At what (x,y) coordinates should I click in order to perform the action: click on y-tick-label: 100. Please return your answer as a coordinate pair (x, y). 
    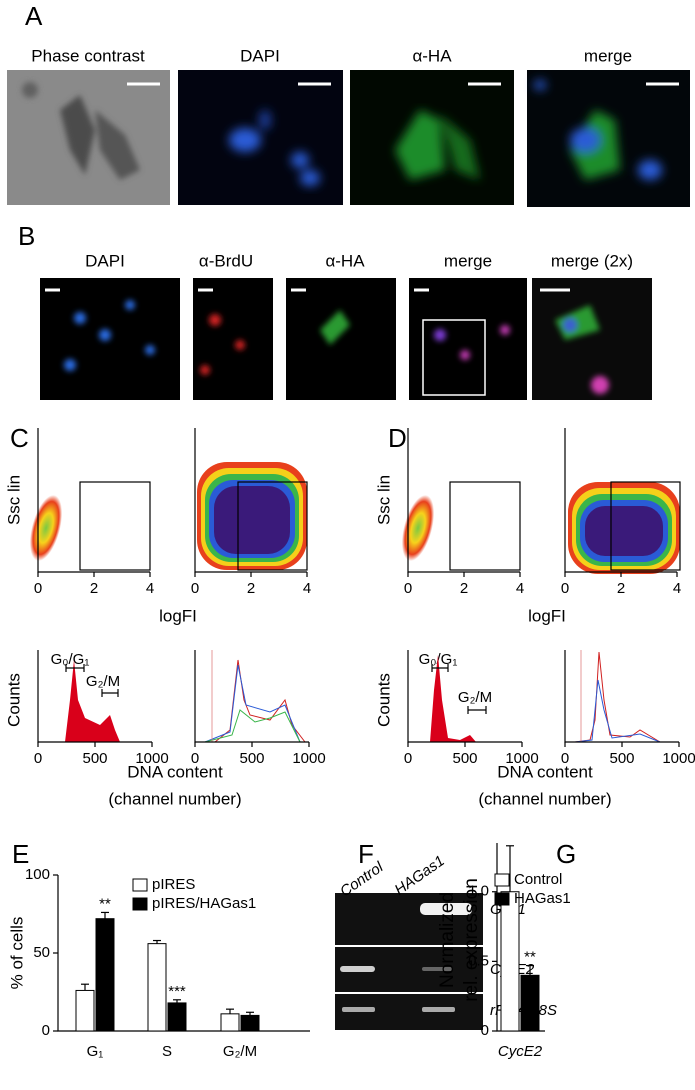
    Looking at the image, I should click on (37, 874).